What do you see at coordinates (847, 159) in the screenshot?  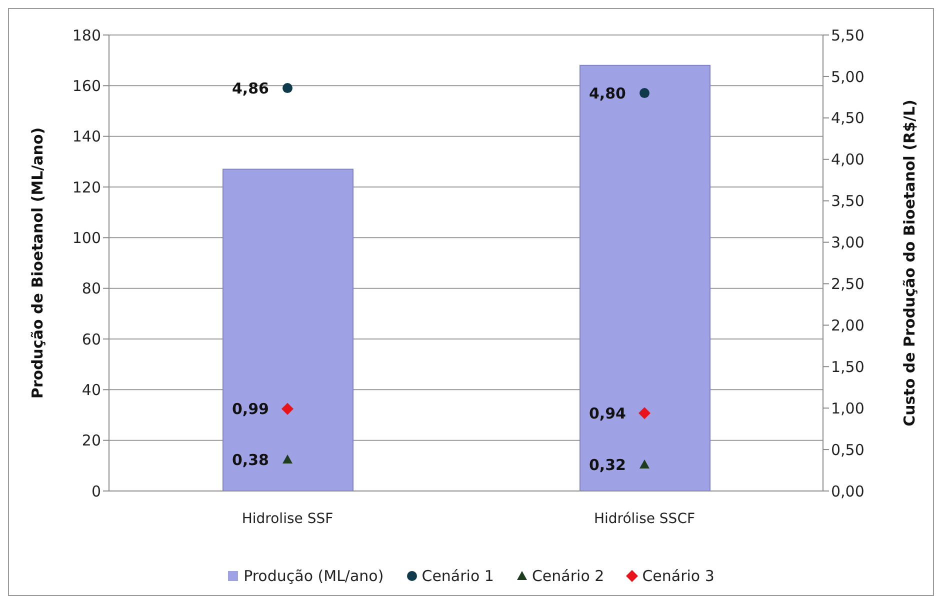 I see `y2-tick-label: 4,00` at bounding box center [847, 159].